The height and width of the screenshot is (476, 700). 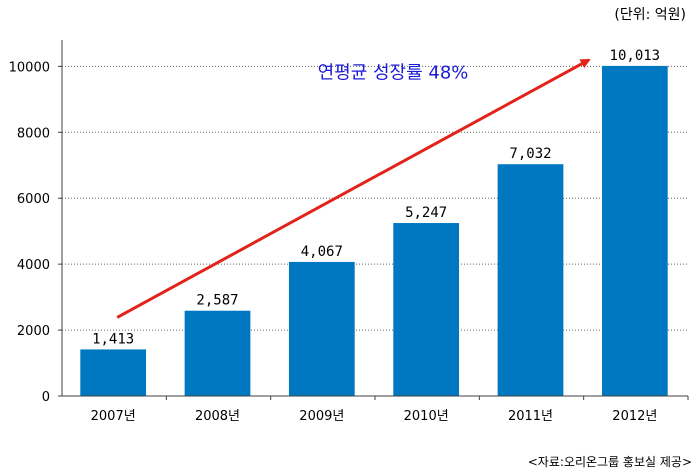 I want to click on bar-value-label: 4,067, so click(x=322, y=252).